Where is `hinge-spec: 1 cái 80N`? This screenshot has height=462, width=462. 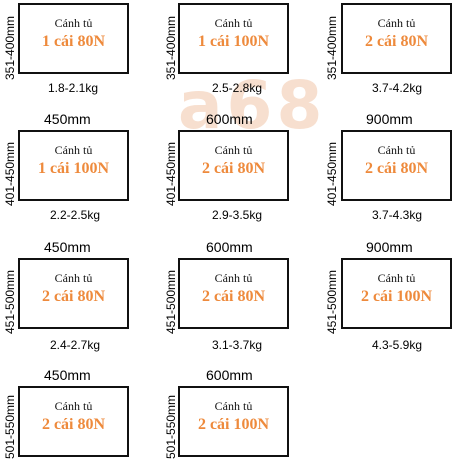 hinge-spec: 1 cái 80N is located at coordinates (73, 41).